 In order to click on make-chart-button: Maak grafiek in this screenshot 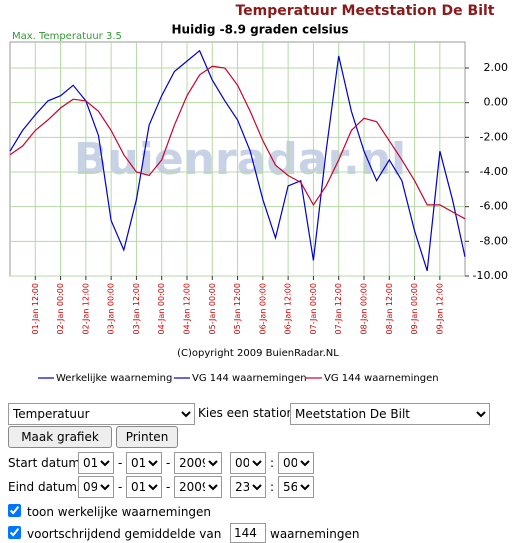, I will do `click(60, 437)`.